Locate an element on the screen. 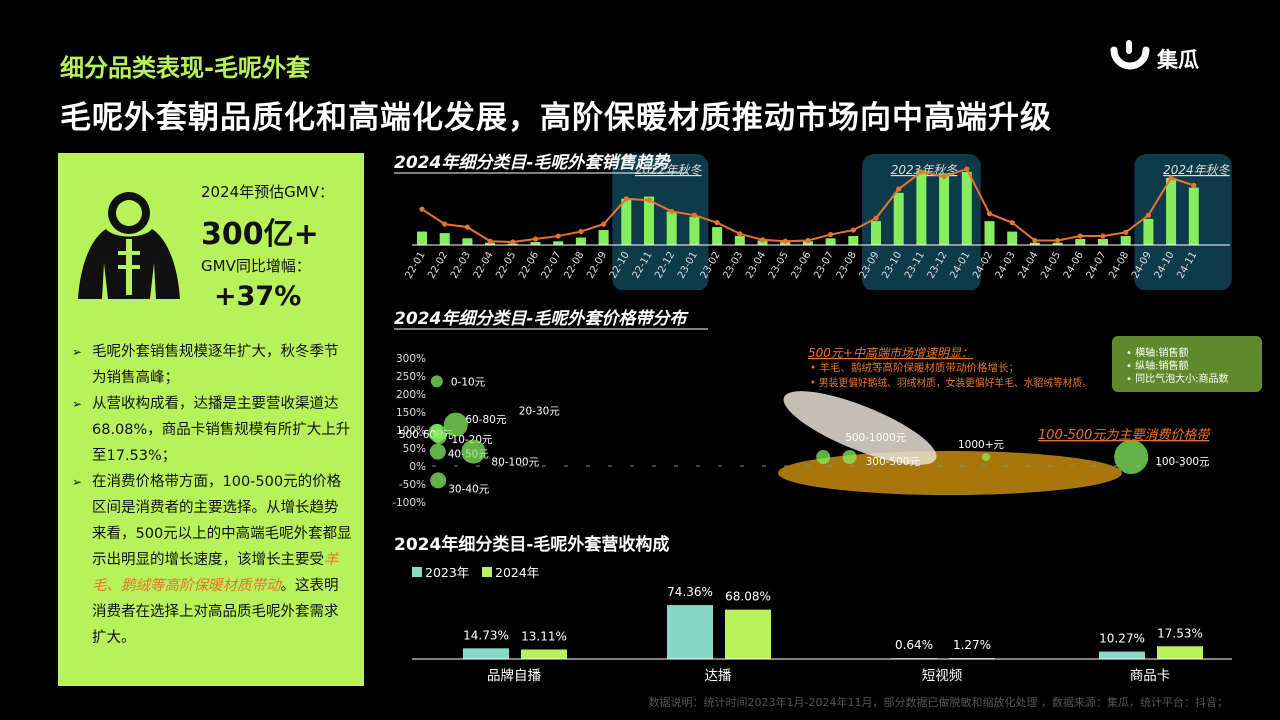 The image size is (1280, 720). brand-logo: 集瓜 is located at coordinates (1160, 58).